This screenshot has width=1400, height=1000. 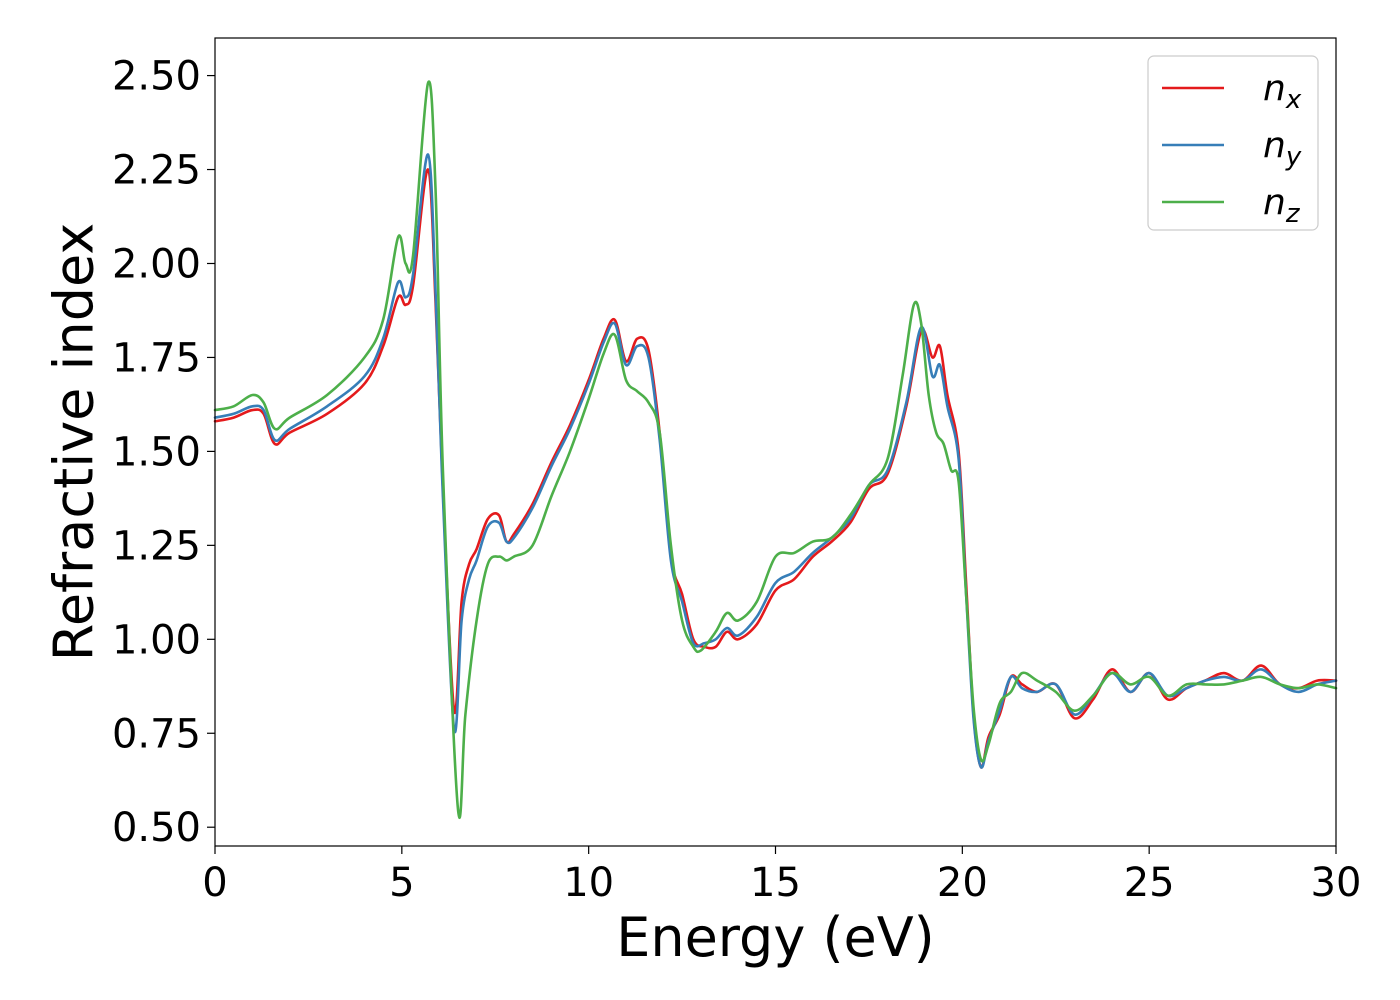 I want to click on legend: nx ny nz, so click(x=1233, y=143).